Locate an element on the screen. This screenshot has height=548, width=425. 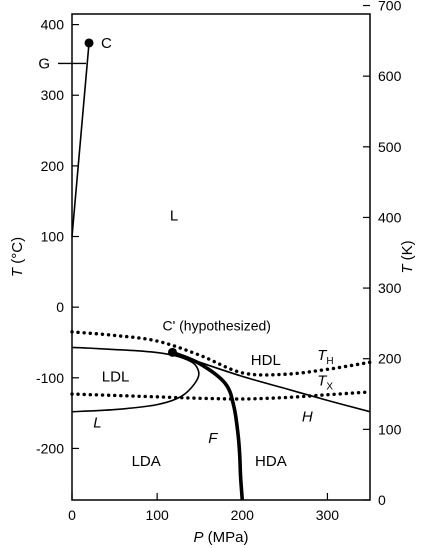
y-left-tick-label: 400 is located at coordinates (53, 25).